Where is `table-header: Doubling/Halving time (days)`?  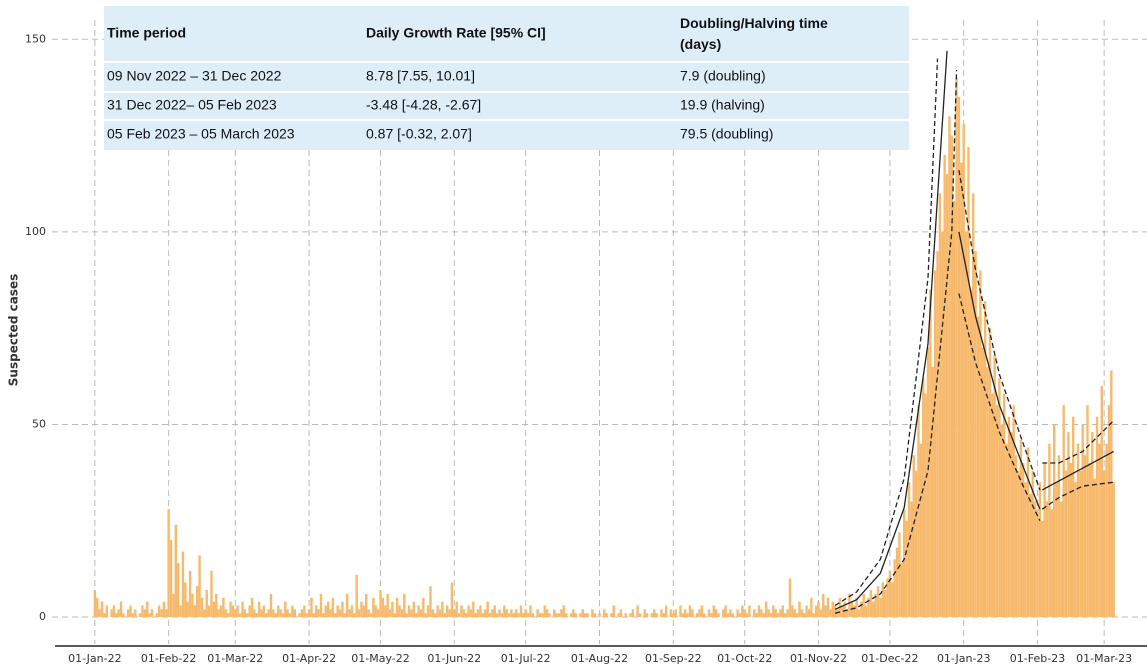
table-header: Doubling/Halving time (days) is located at coordinates (754, 33).